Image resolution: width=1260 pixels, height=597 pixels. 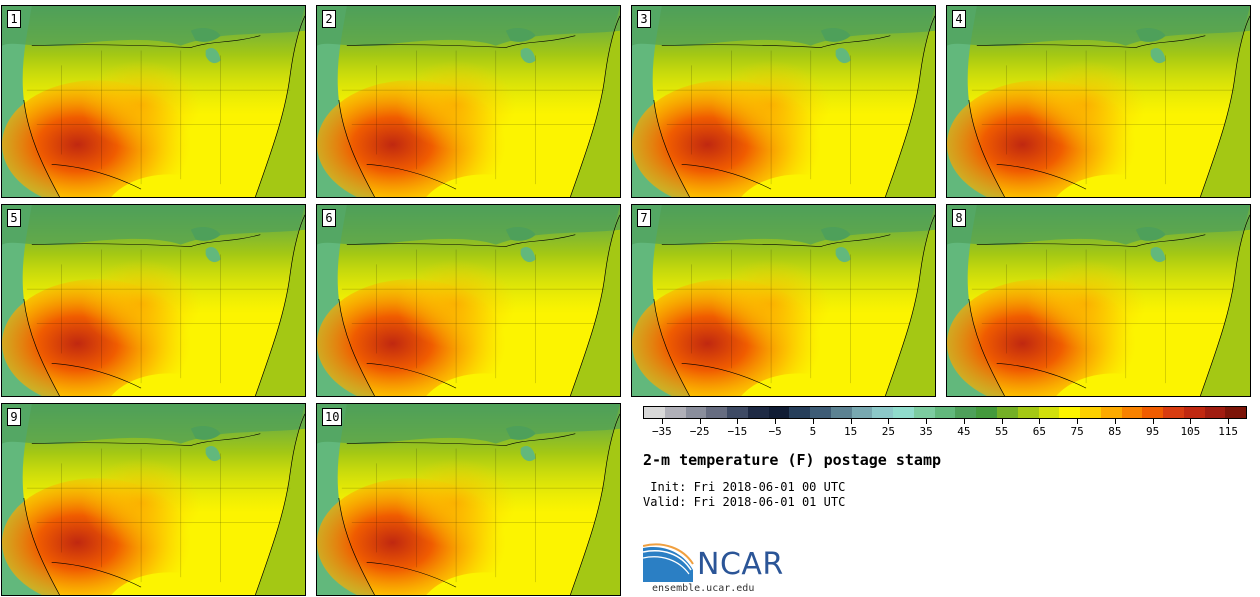 I want to click on colorbar-tick-label: 45, so click(x=964, y=431).